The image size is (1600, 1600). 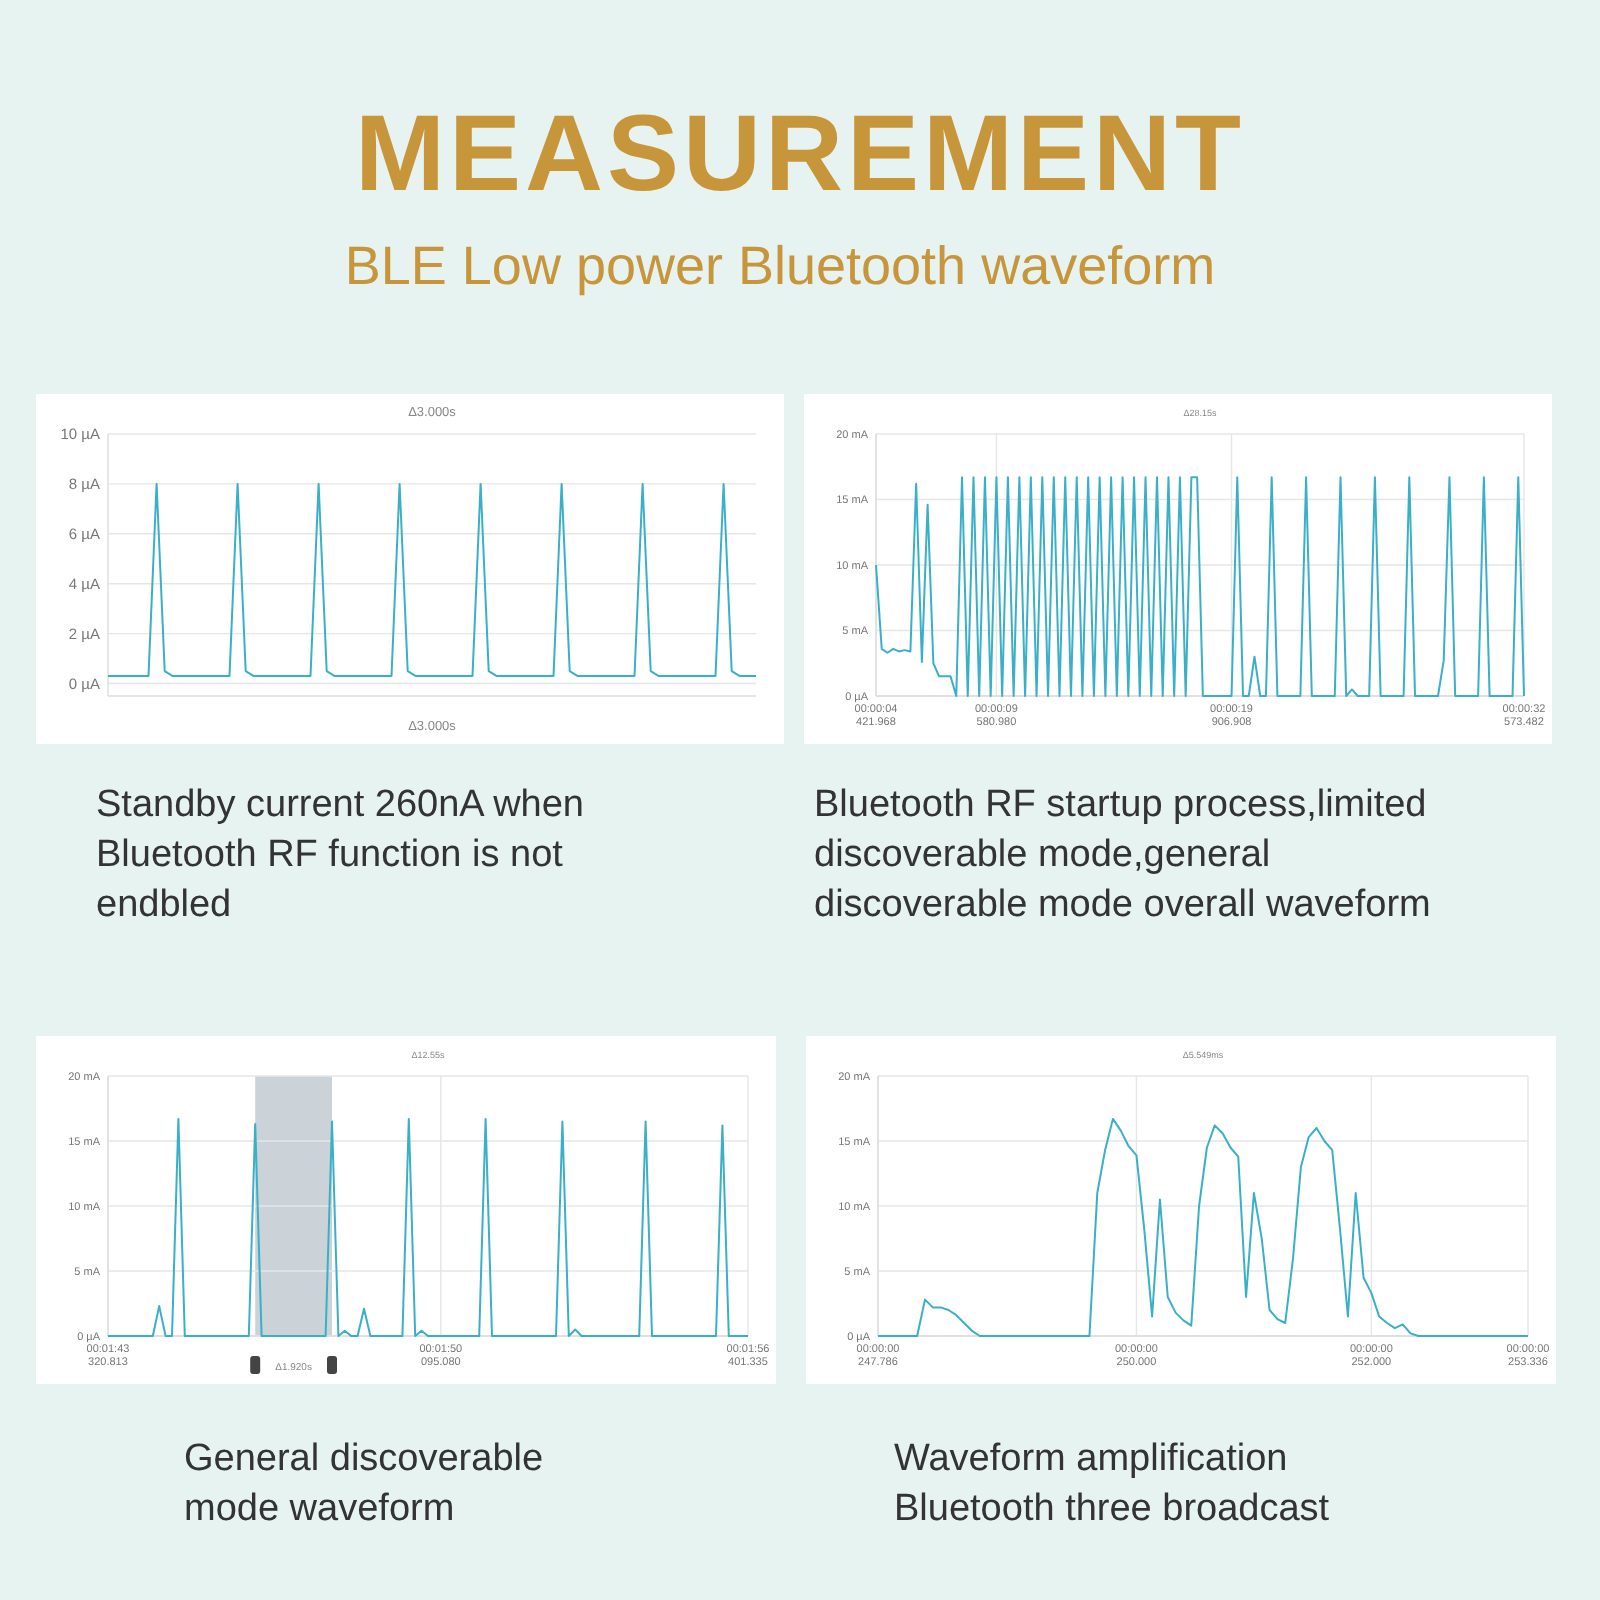 What do you see at coordinates (364, 1484) in the screenshot?
I see `text: General discoverable mode waveform` at bounding box center [364, 1484].